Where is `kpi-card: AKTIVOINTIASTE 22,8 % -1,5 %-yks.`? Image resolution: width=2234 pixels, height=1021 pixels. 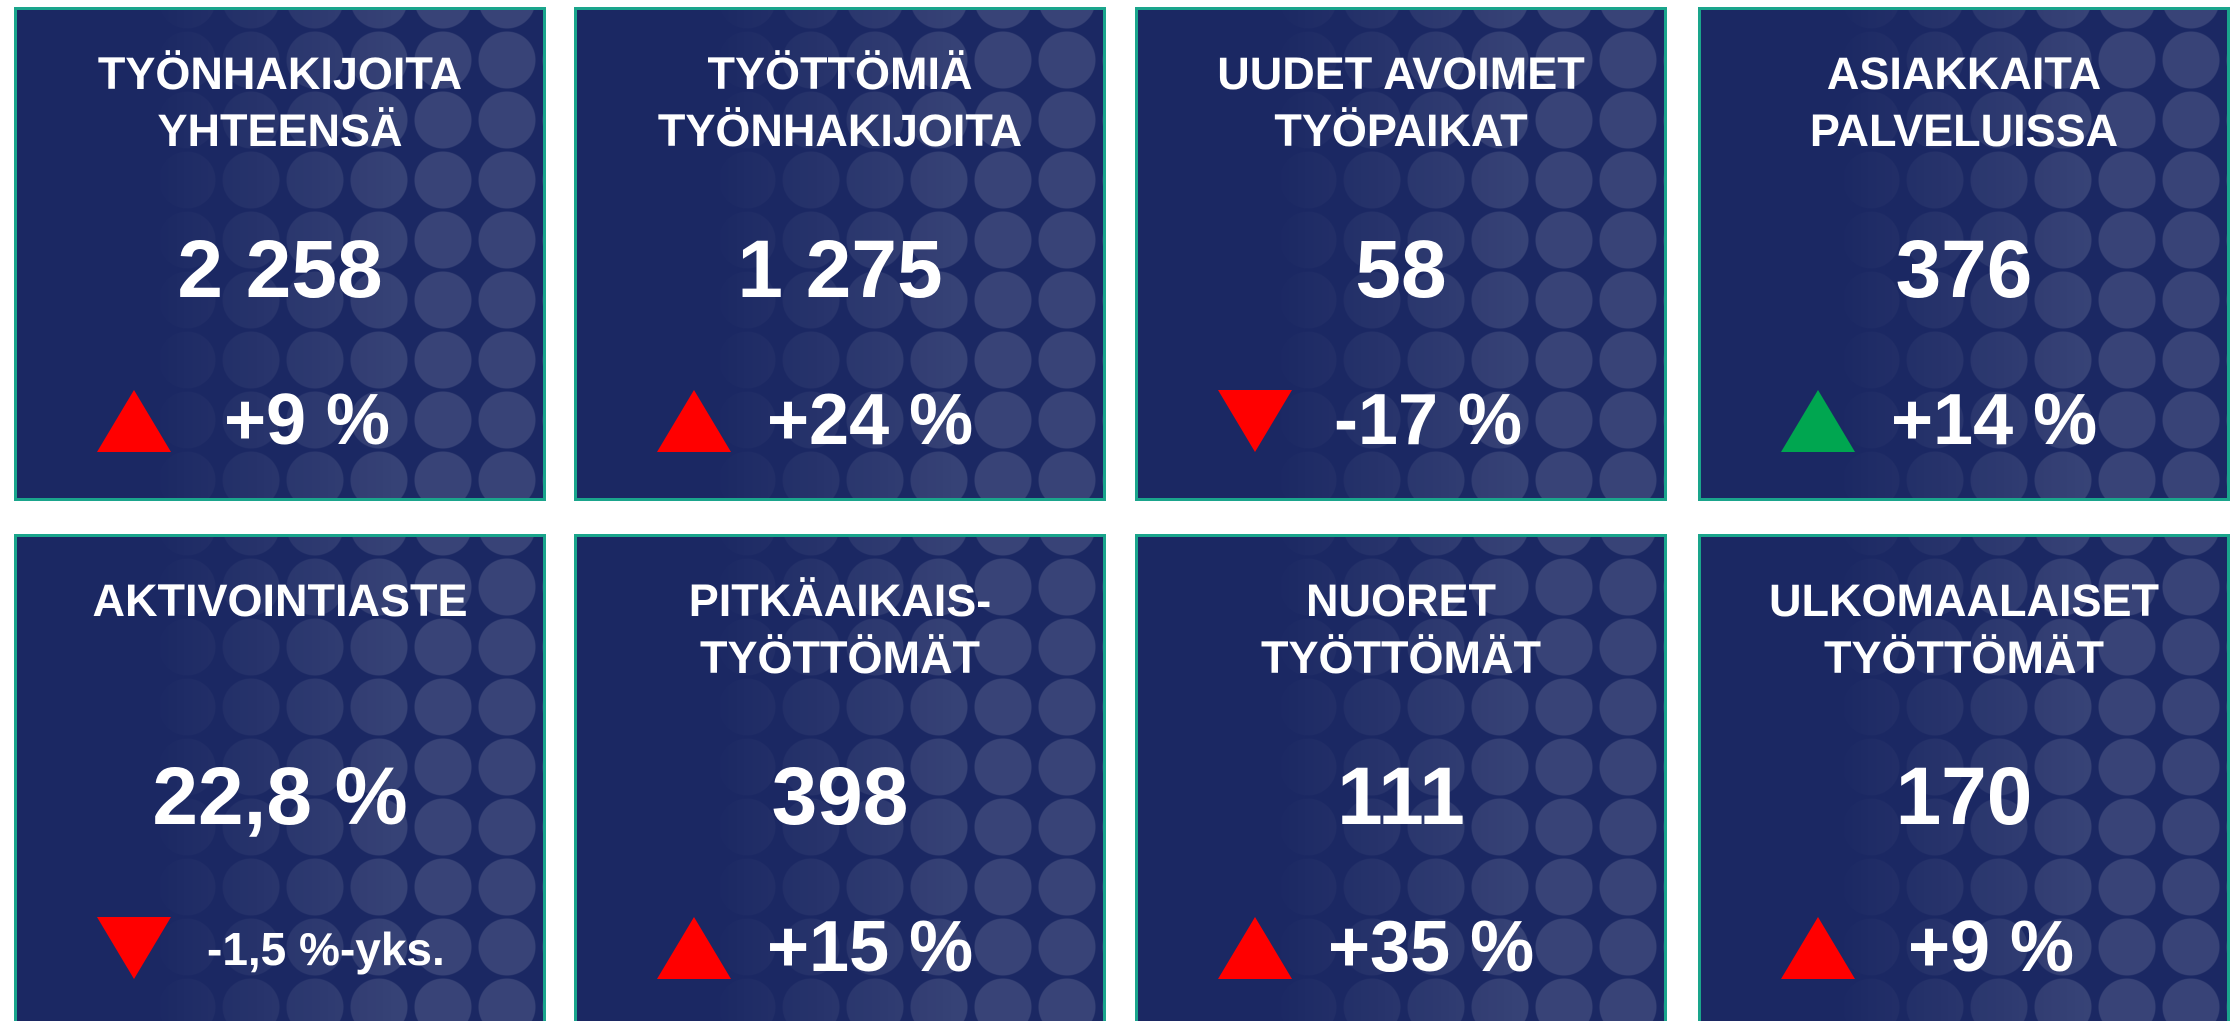
kpi-card: AKTIVOINTIASTE 22,8 % -1,5 %-yks. is located at coordinates (280, 777).